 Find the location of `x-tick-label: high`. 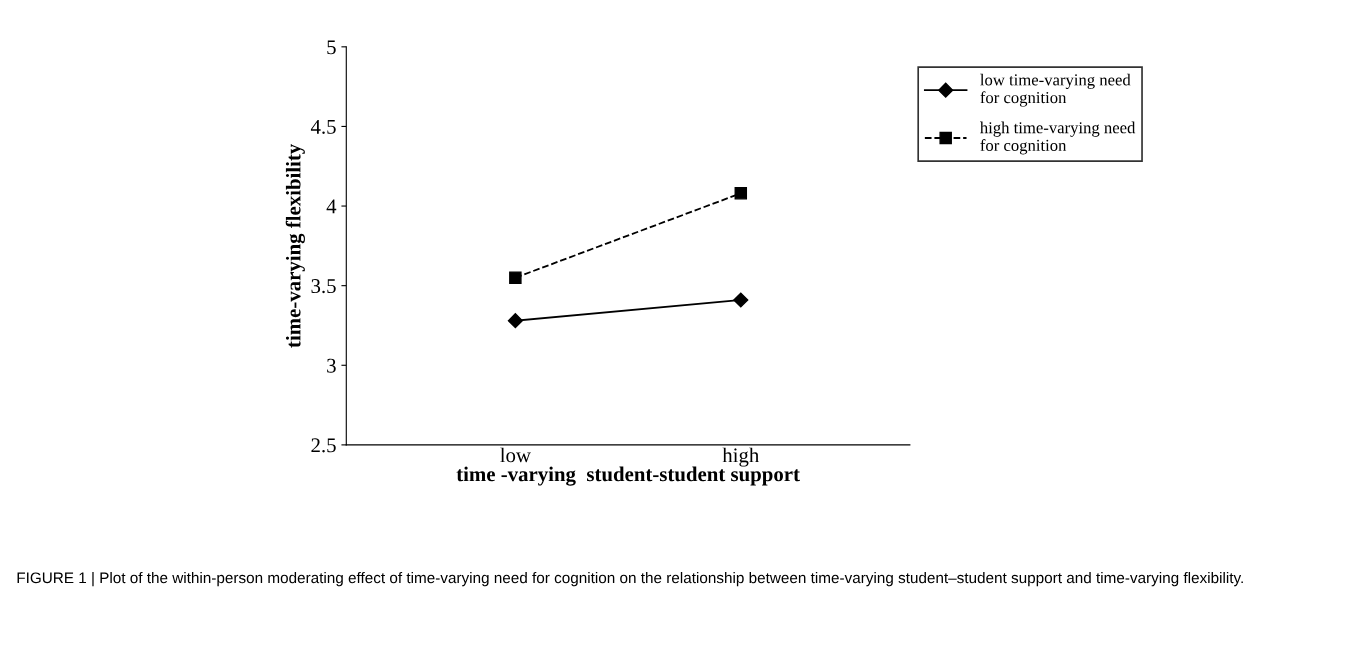

x-tick-label: high is located at coordinates (741, 457).